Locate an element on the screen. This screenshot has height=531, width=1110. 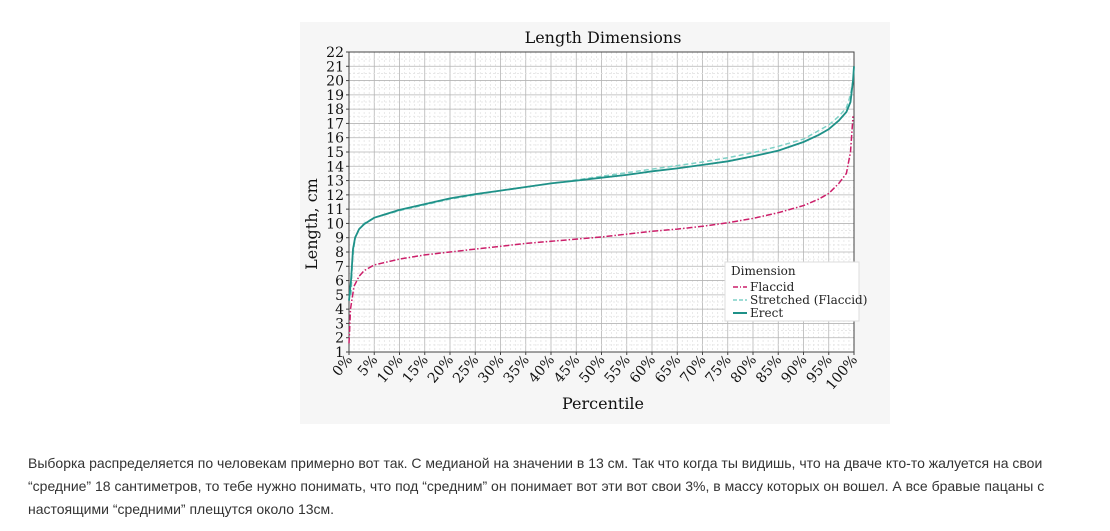
y-tick-label: 17 is located at coordinates (335, 124).